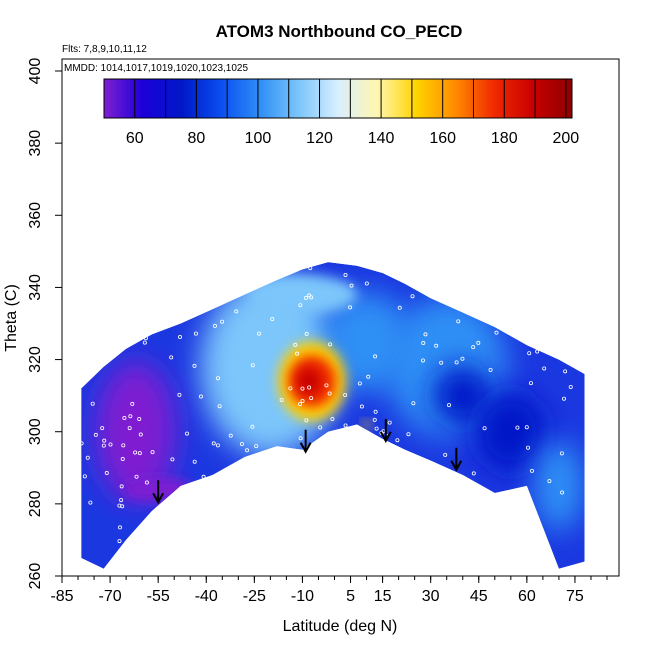 The width and height of the screenshot is (650, 650). I want to click on dates-label: MMDD: 1014,1017,1019,1020,1023,1025, so click(156, 68).